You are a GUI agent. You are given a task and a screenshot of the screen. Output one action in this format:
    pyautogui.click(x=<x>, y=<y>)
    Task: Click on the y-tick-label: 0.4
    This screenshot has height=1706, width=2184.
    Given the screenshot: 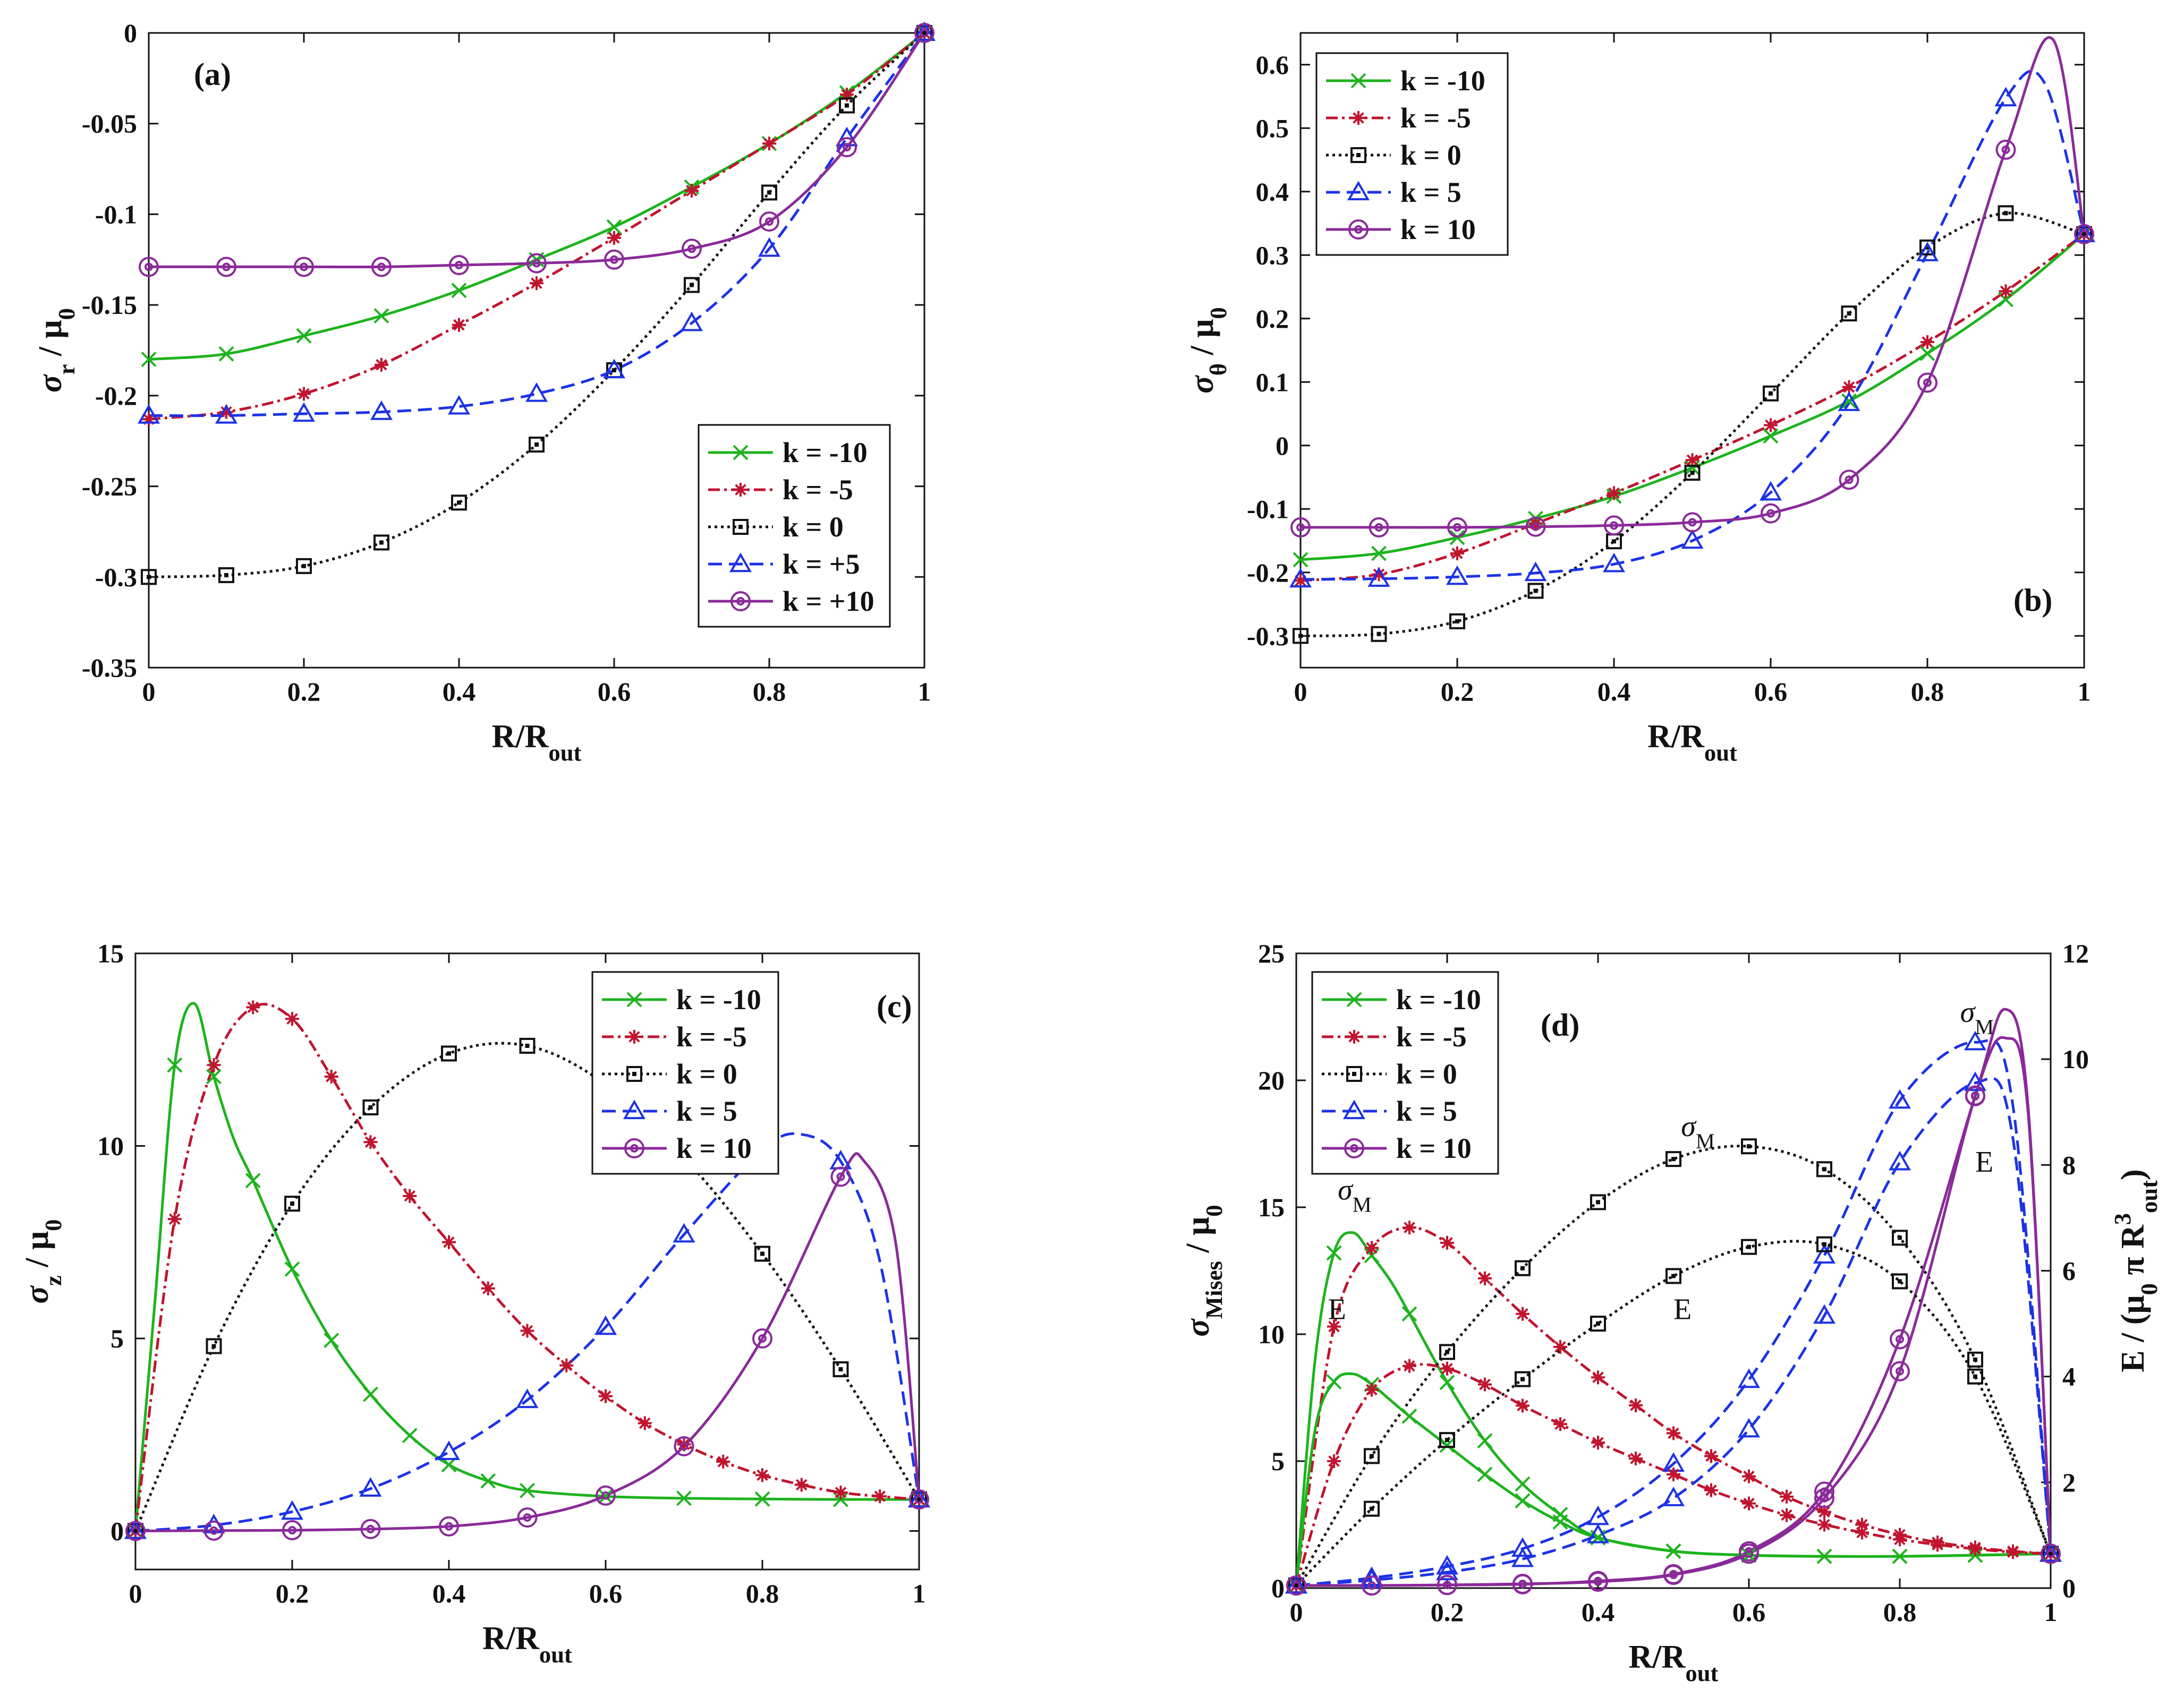 What is the action you would take?
    pyautogui.click(x=1272, y=192)
    